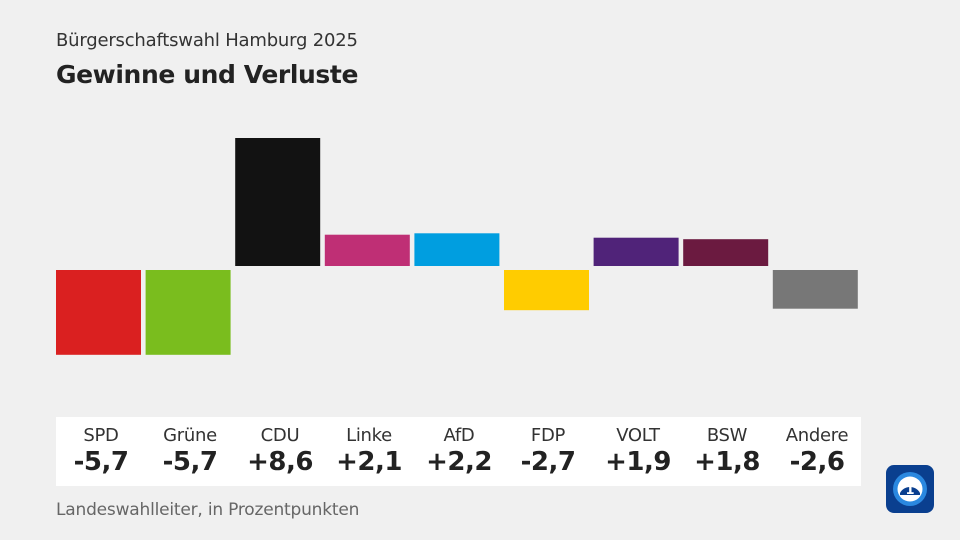  I want to click on bar-gruene, so click(188, 312).